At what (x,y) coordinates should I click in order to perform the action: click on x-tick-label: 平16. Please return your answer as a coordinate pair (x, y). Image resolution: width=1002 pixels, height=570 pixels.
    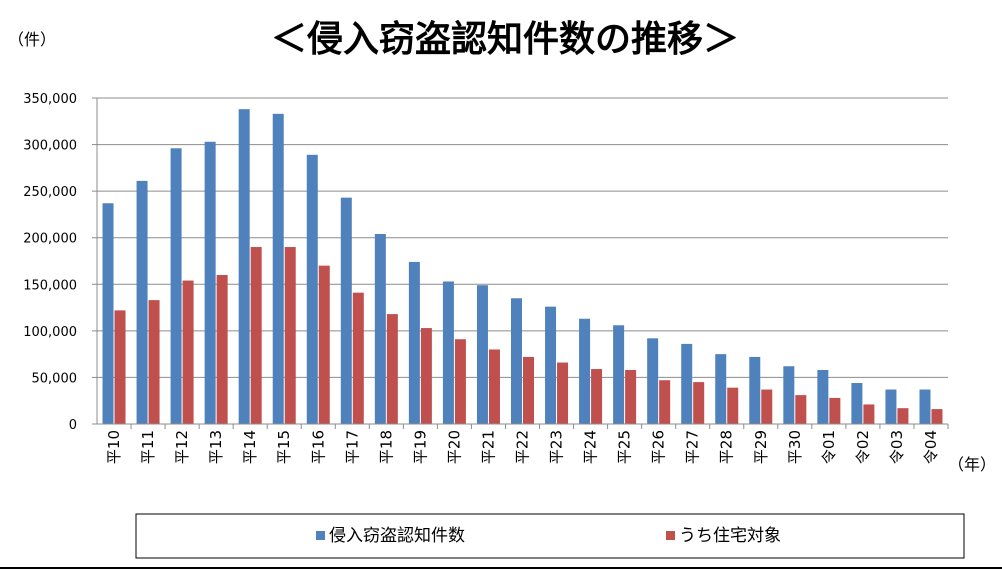
    Looking at the image, I should click on (318, 447).